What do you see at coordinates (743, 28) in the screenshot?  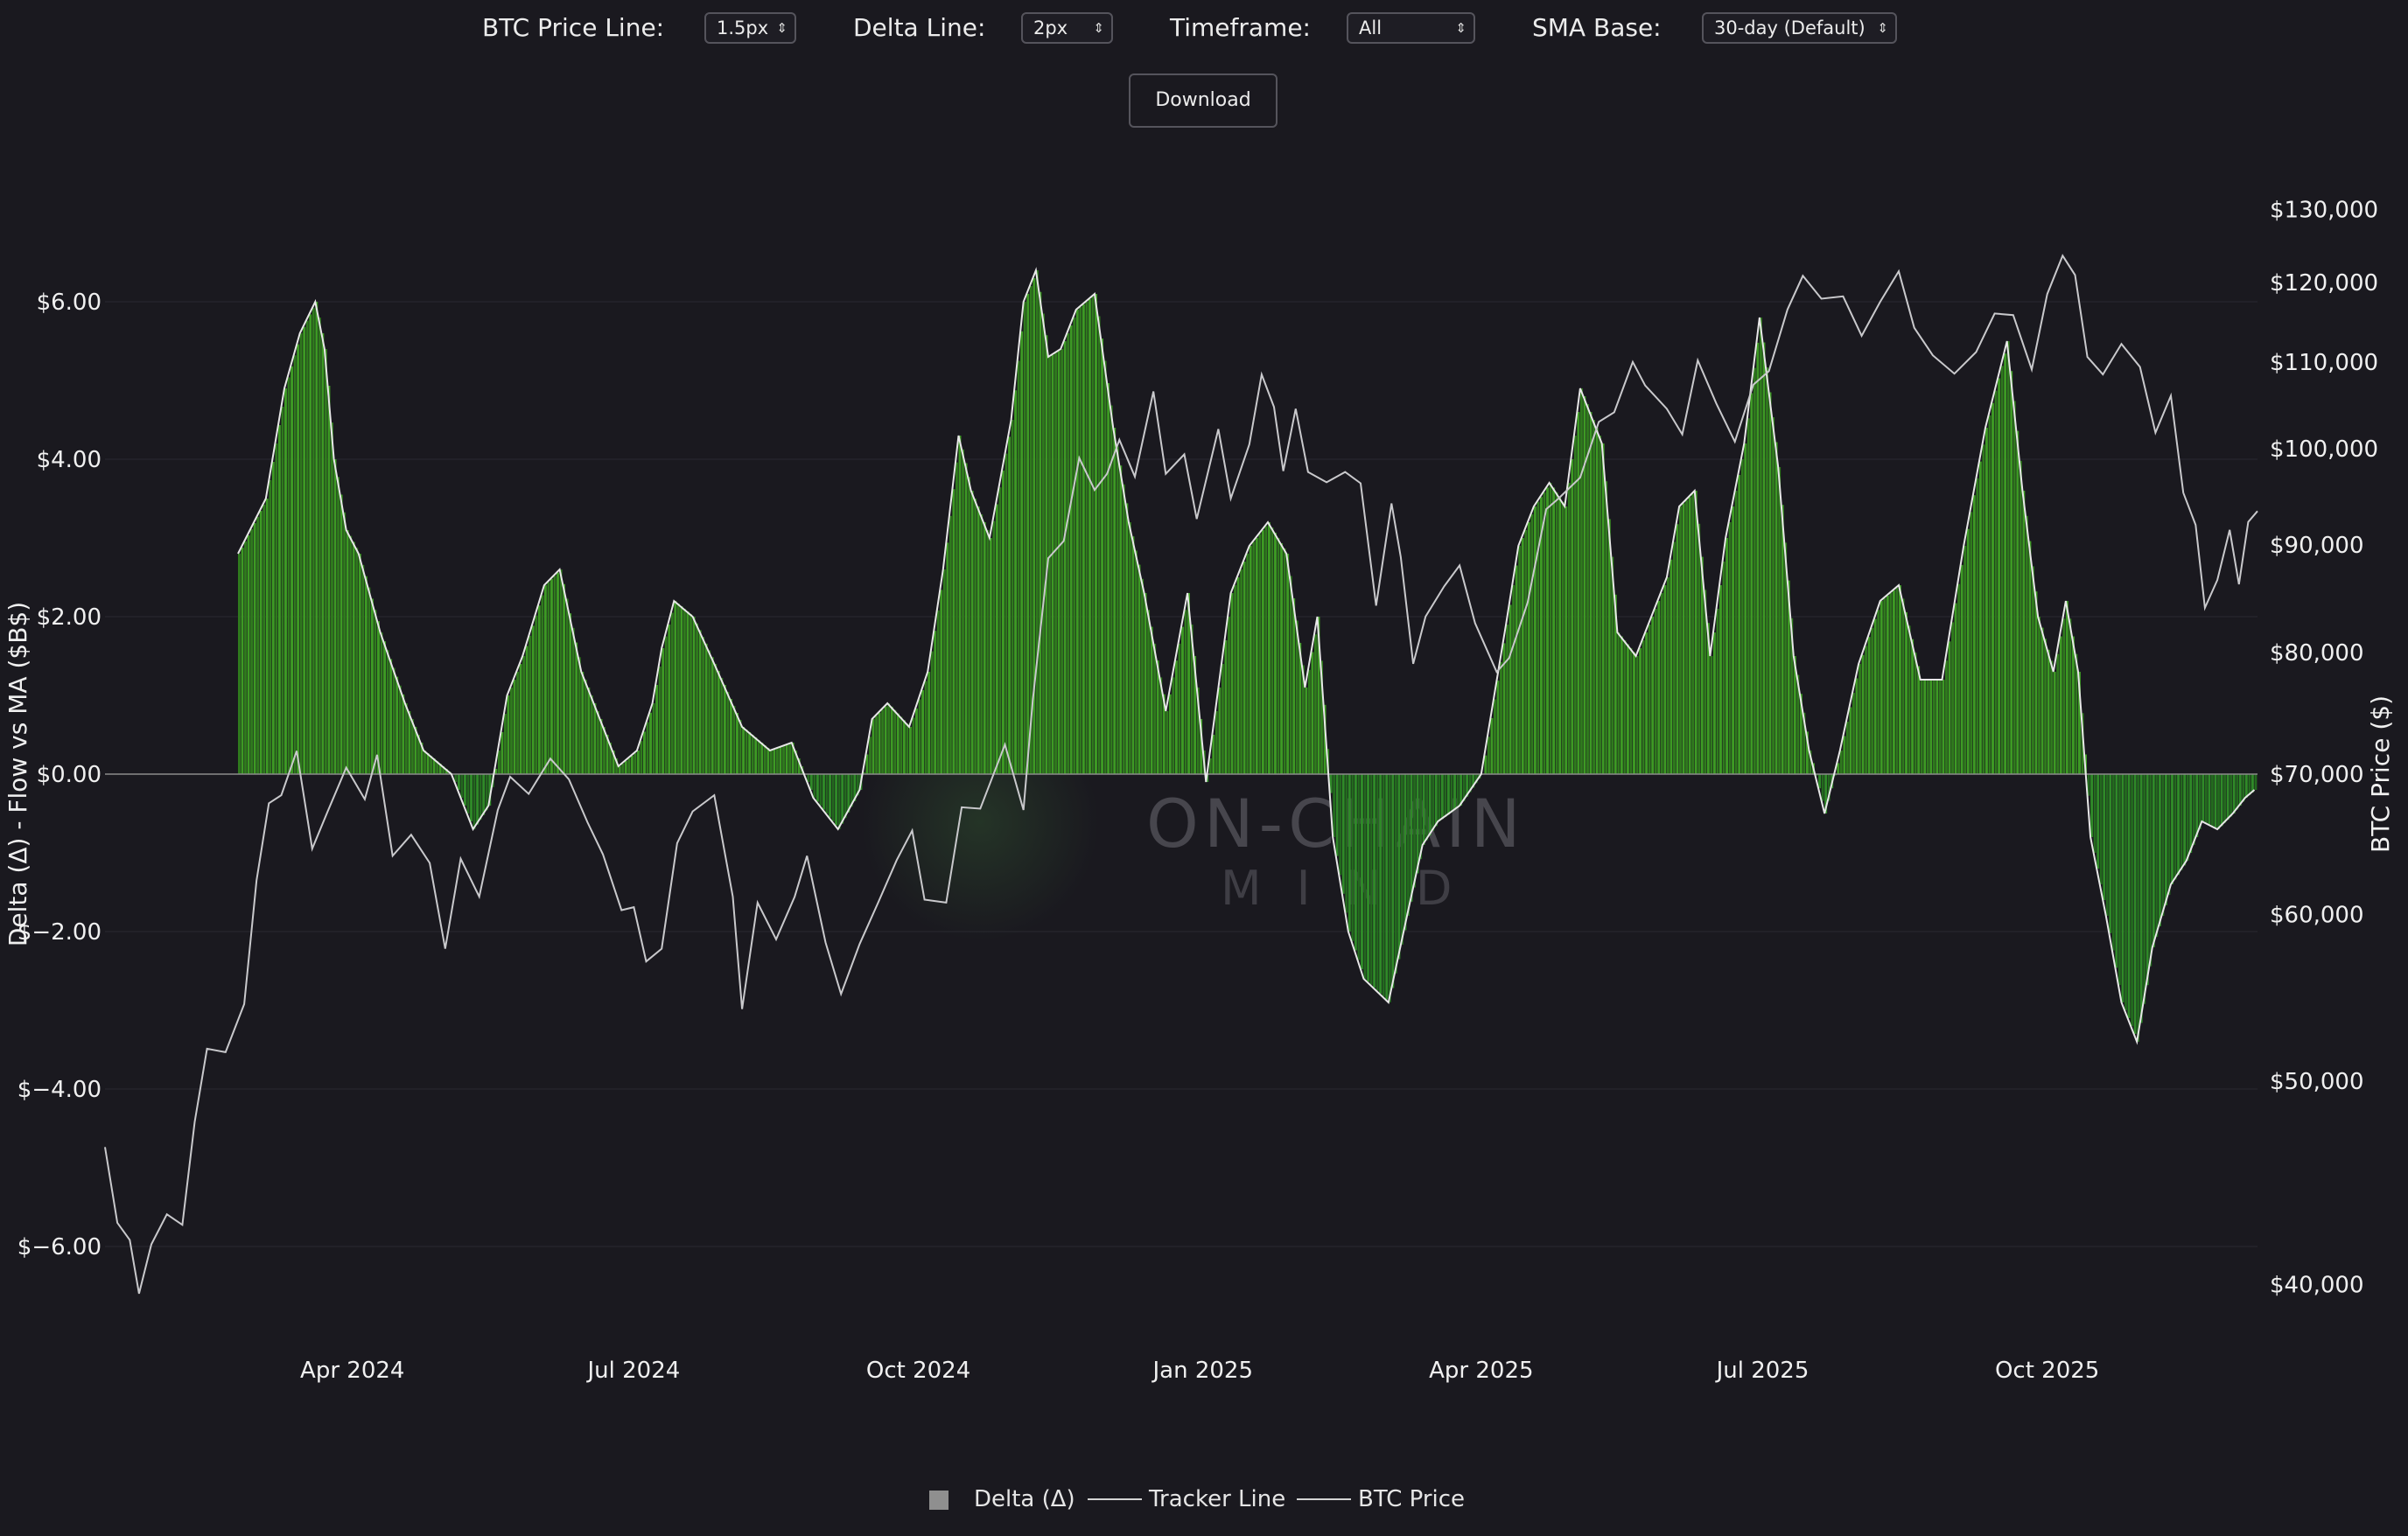 I see `price-line-value: 1.5px` at bounding box center [743, 28].